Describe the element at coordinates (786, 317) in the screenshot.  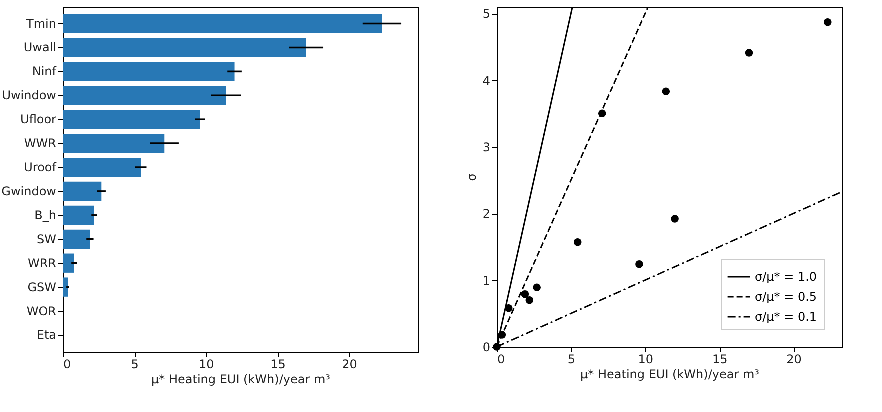
I see `legend-label: σ/μ* = 0.1` at that location.